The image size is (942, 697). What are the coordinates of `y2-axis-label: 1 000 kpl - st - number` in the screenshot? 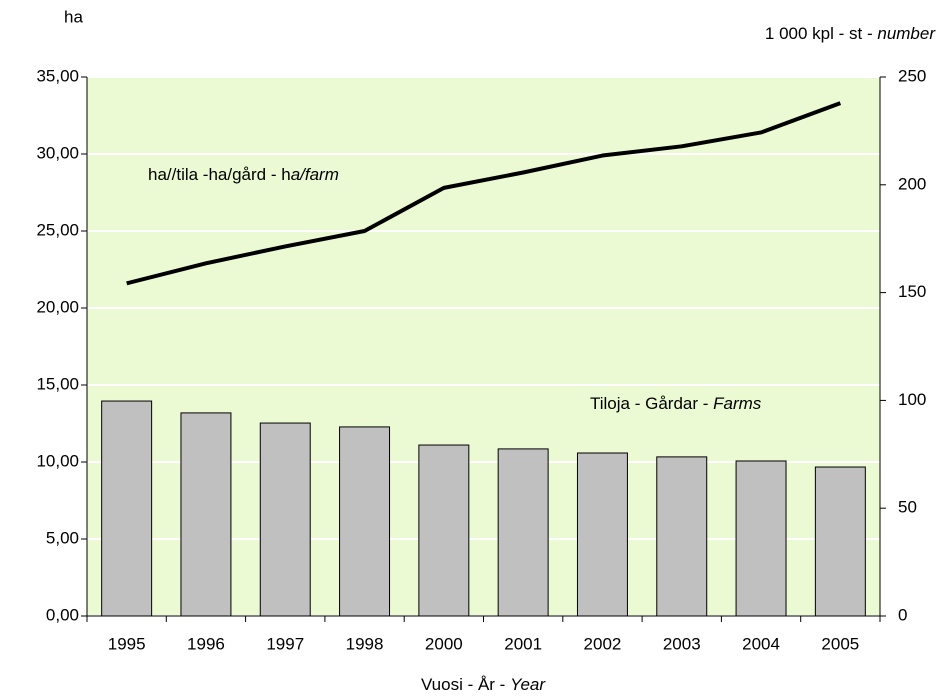 It's located at (850, 33).